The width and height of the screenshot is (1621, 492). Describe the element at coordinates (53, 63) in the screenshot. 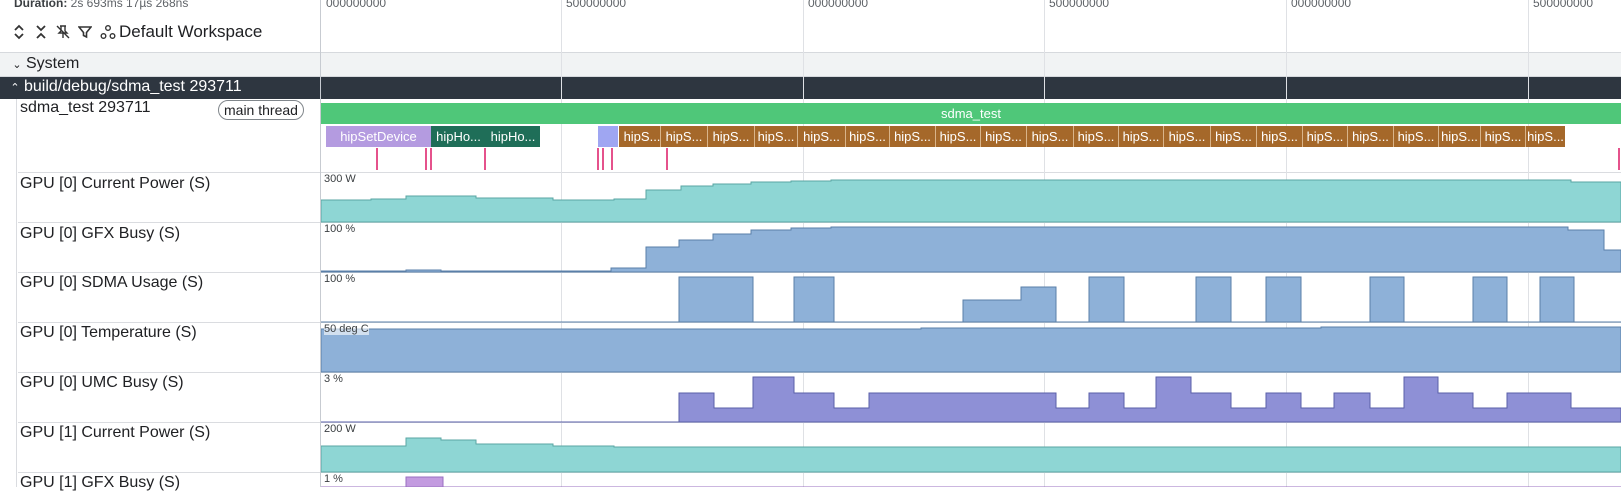

I see `group-system-label: System` at that location.